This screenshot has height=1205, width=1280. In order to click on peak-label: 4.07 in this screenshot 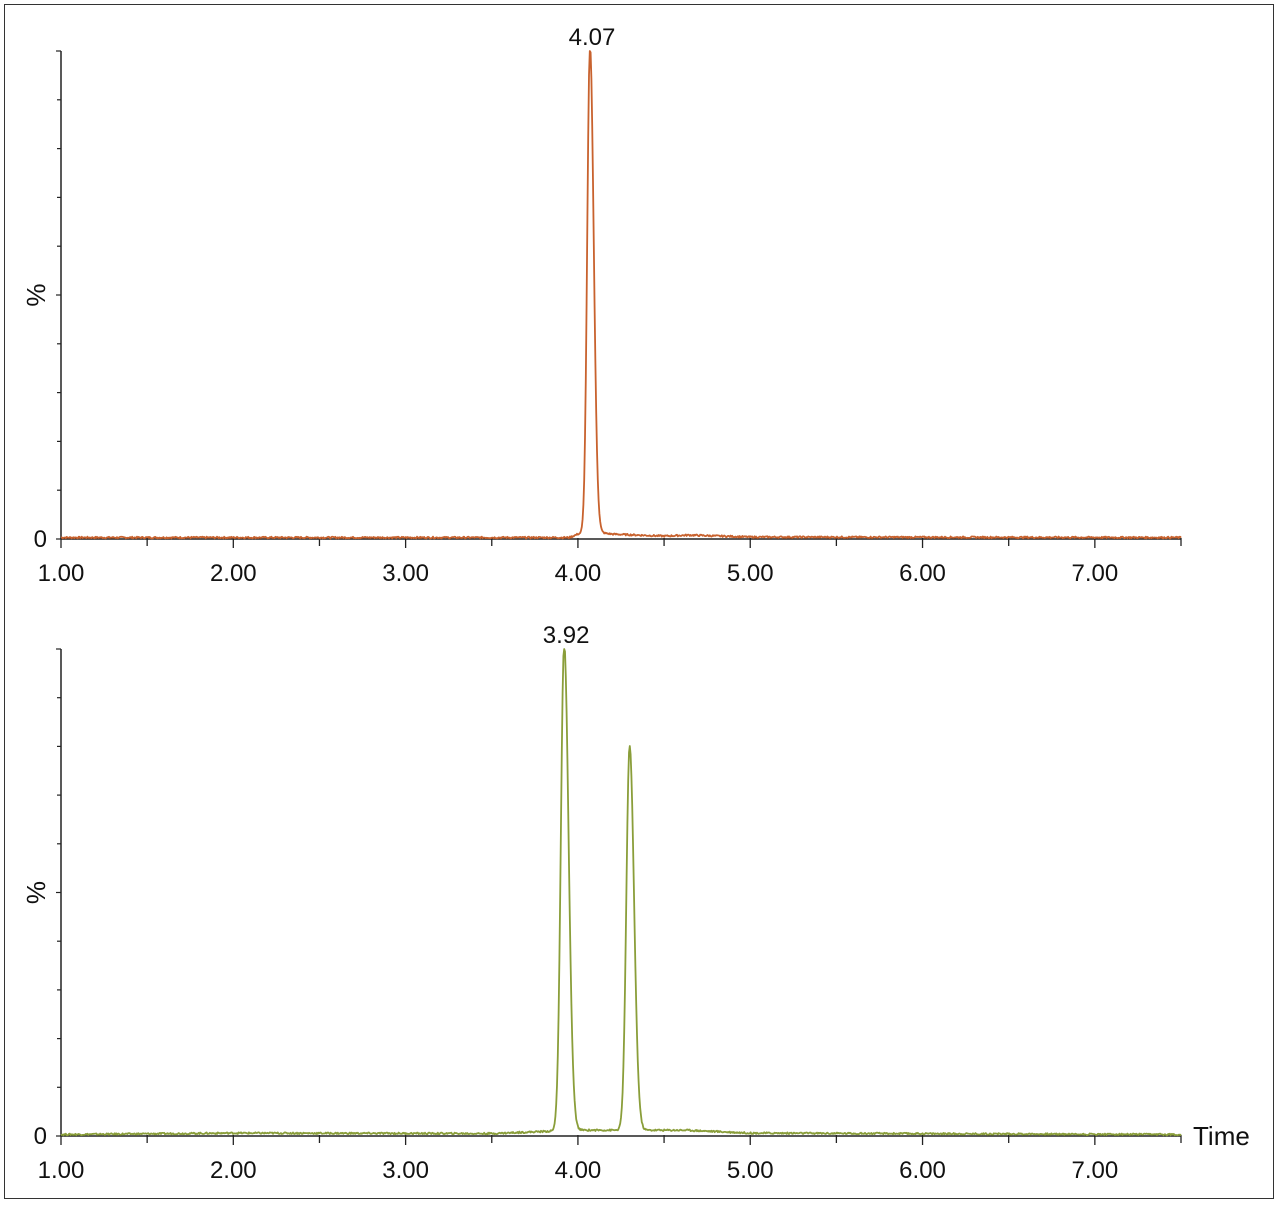, I will do `click(592, 37)`.